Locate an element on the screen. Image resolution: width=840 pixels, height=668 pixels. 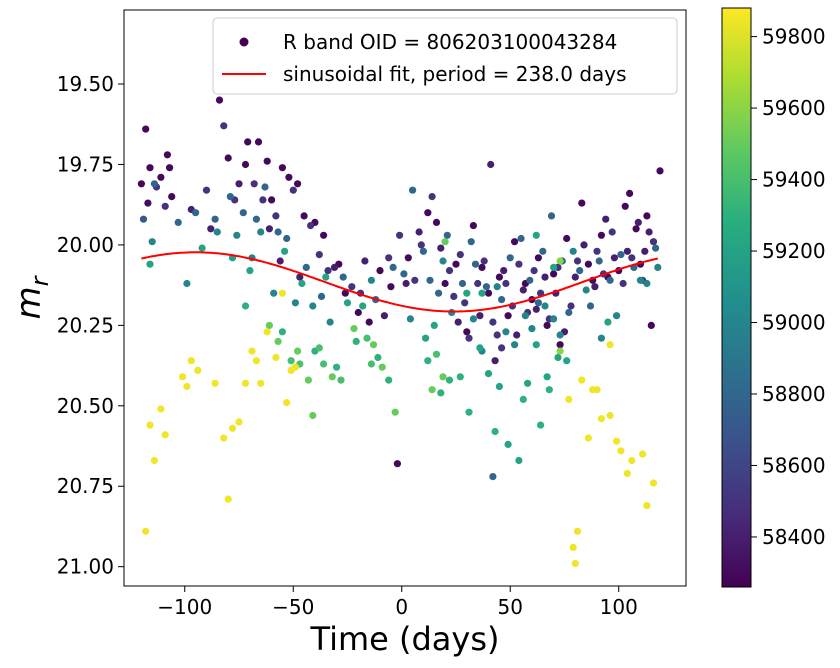
colorbar-tick-label: 59400 is located at coordinates (794, 180).